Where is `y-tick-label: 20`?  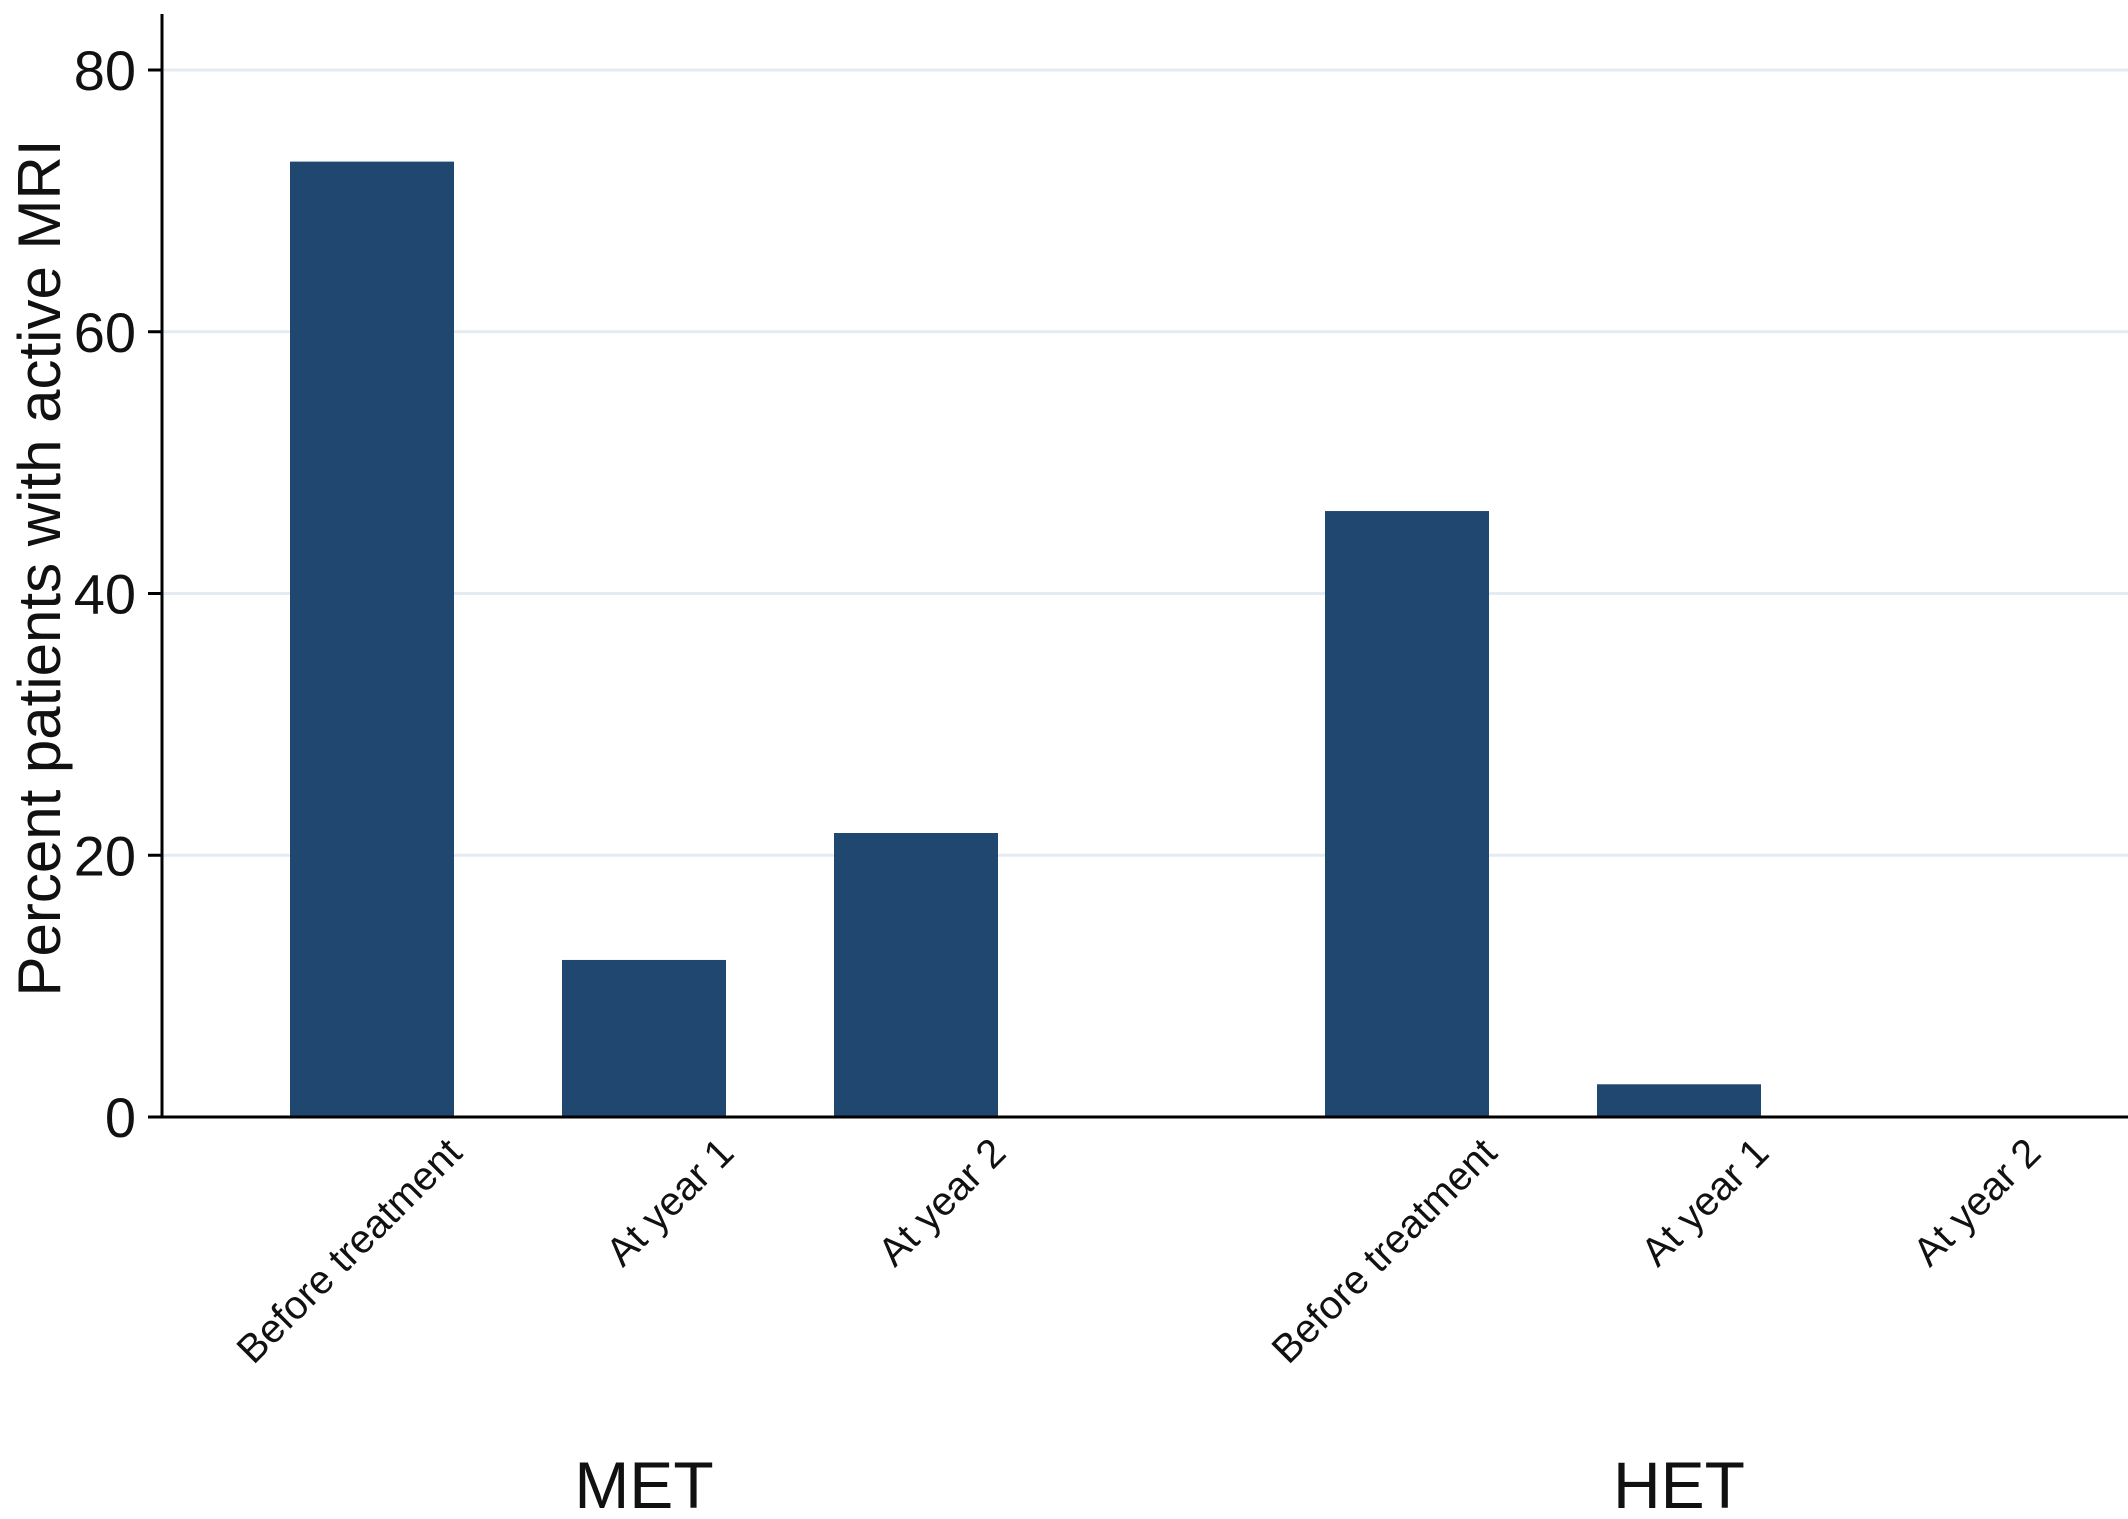 y-tick-label: 20 is located at coordinates (105, 855).